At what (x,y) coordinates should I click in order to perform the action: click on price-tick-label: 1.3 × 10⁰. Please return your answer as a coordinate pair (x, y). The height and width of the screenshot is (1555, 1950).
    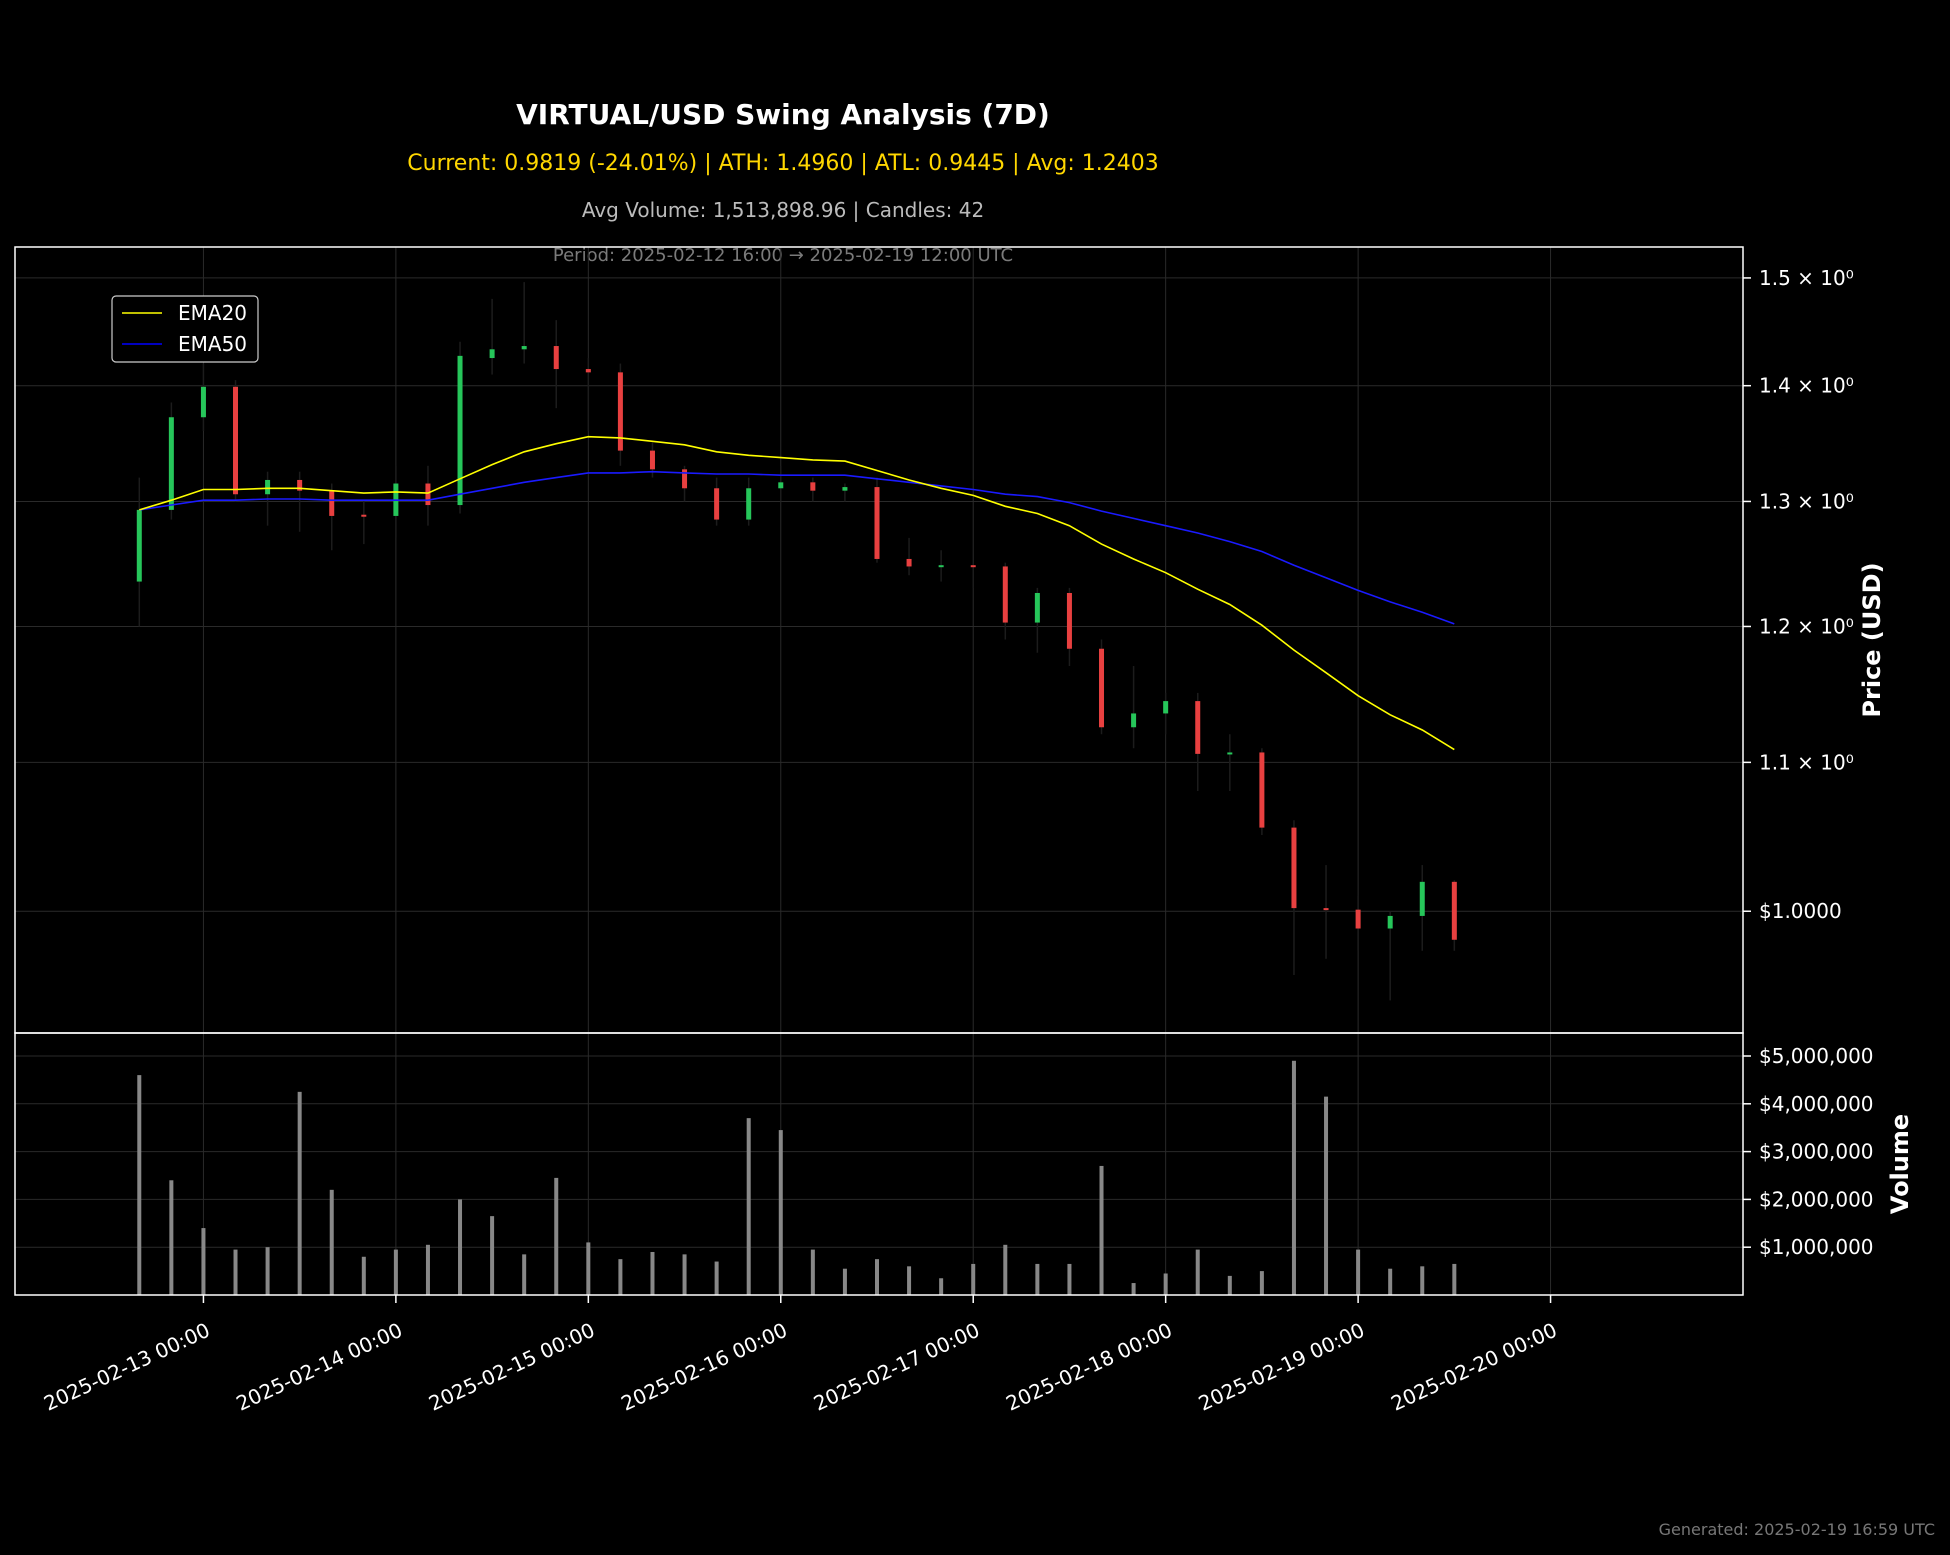
    Looking at the image, I should click on (1806, 501).